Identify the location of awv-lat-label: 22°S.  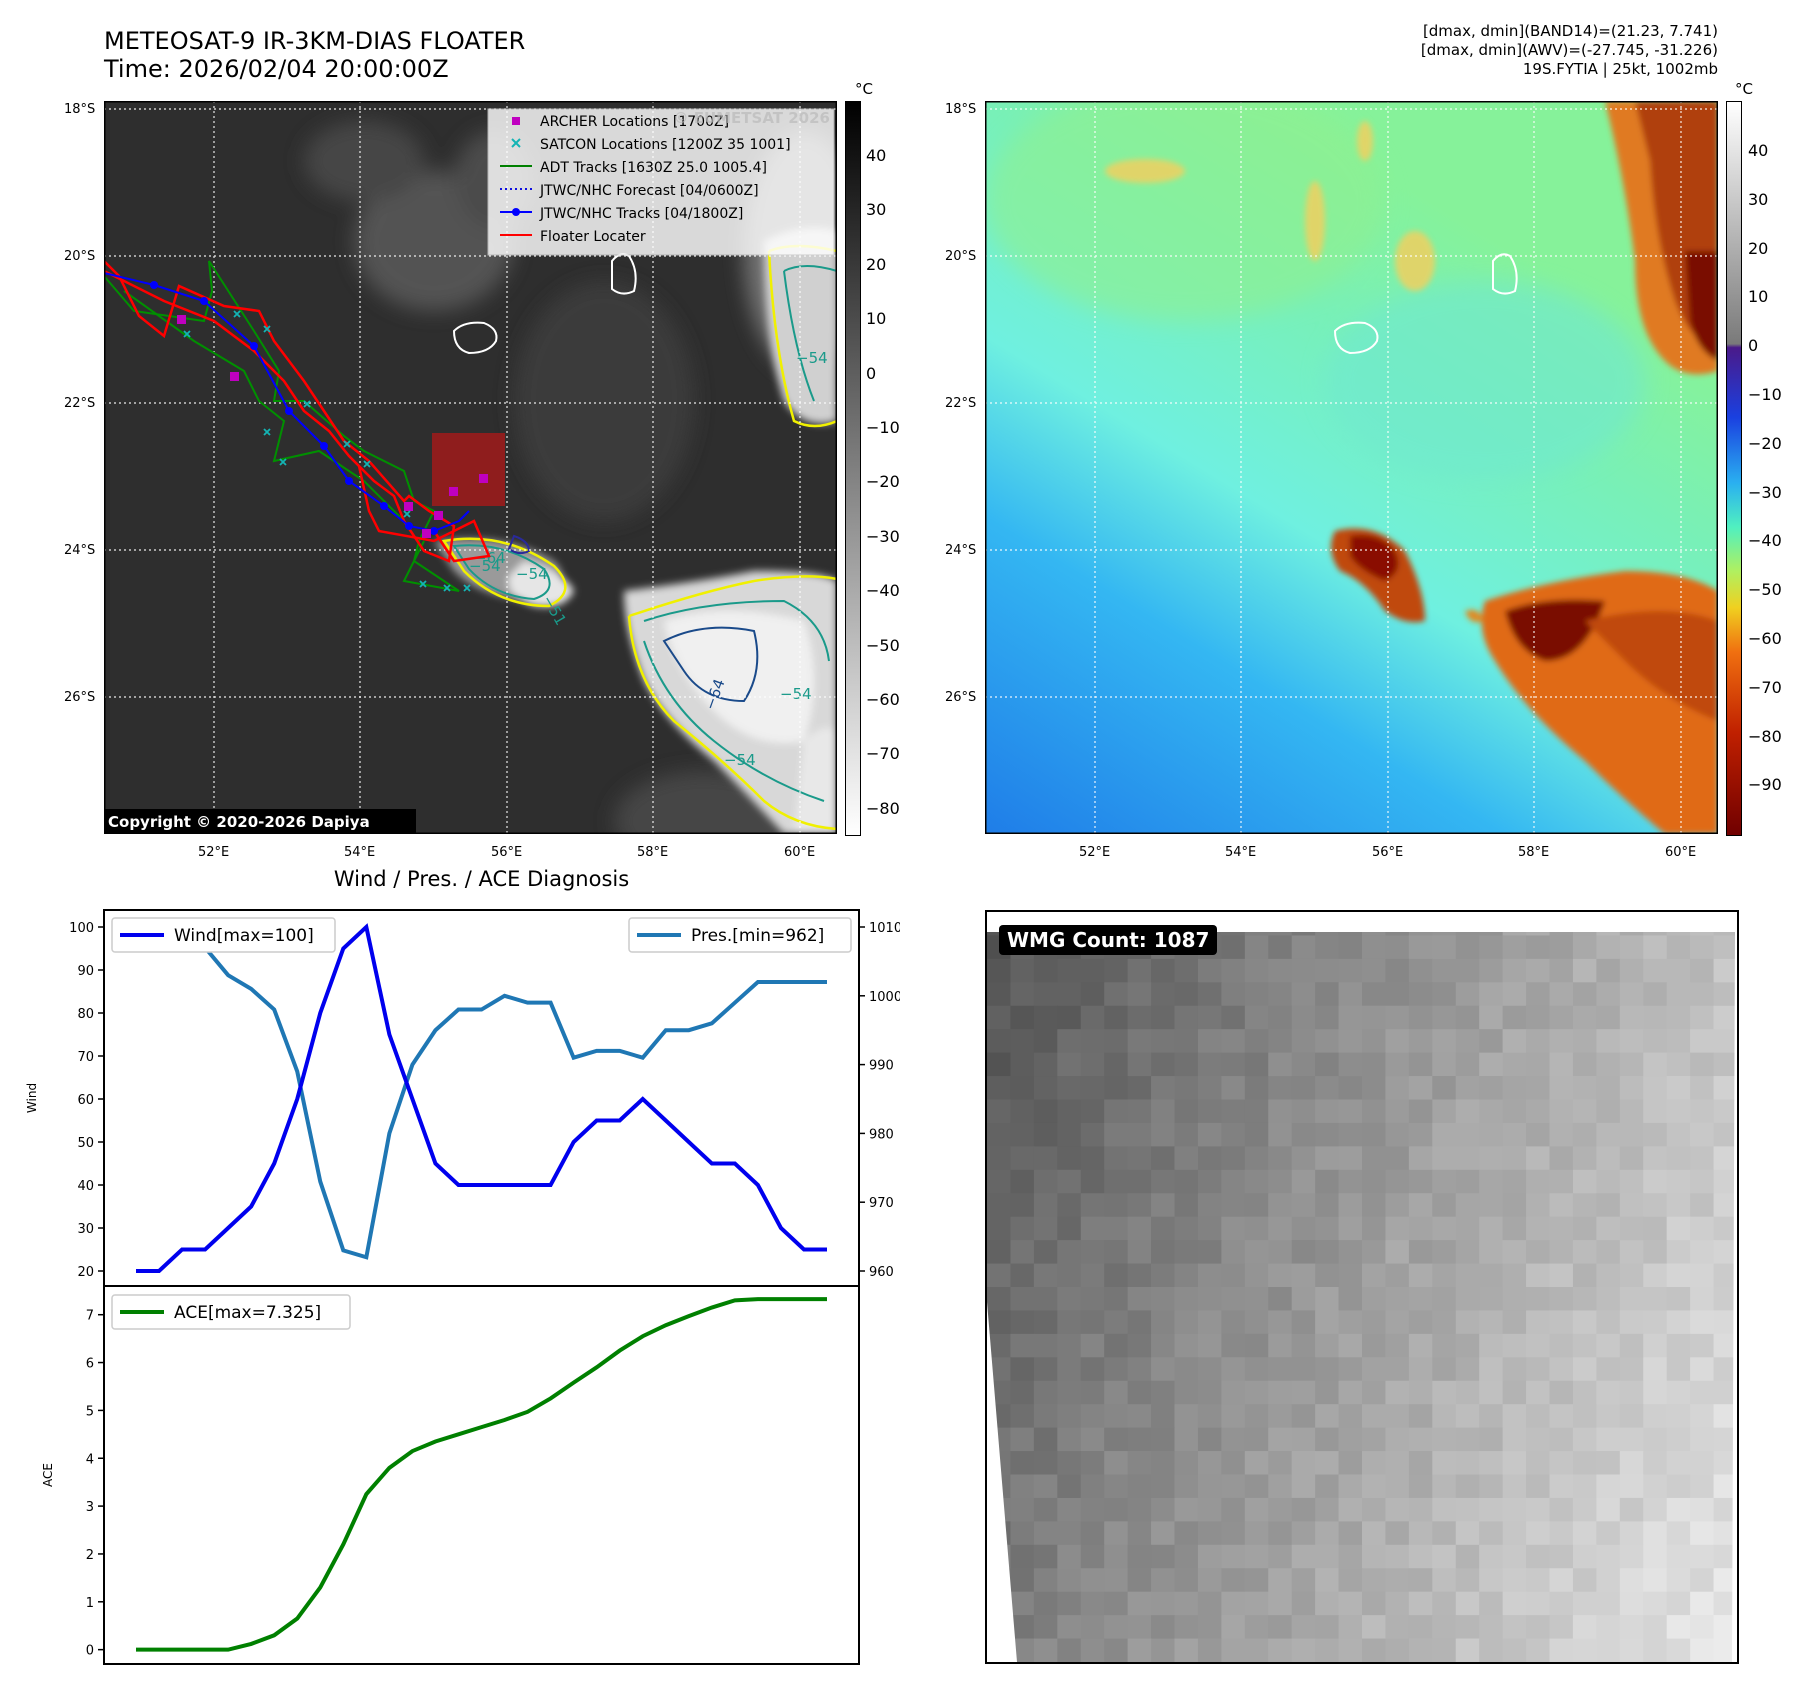
(961, 403).